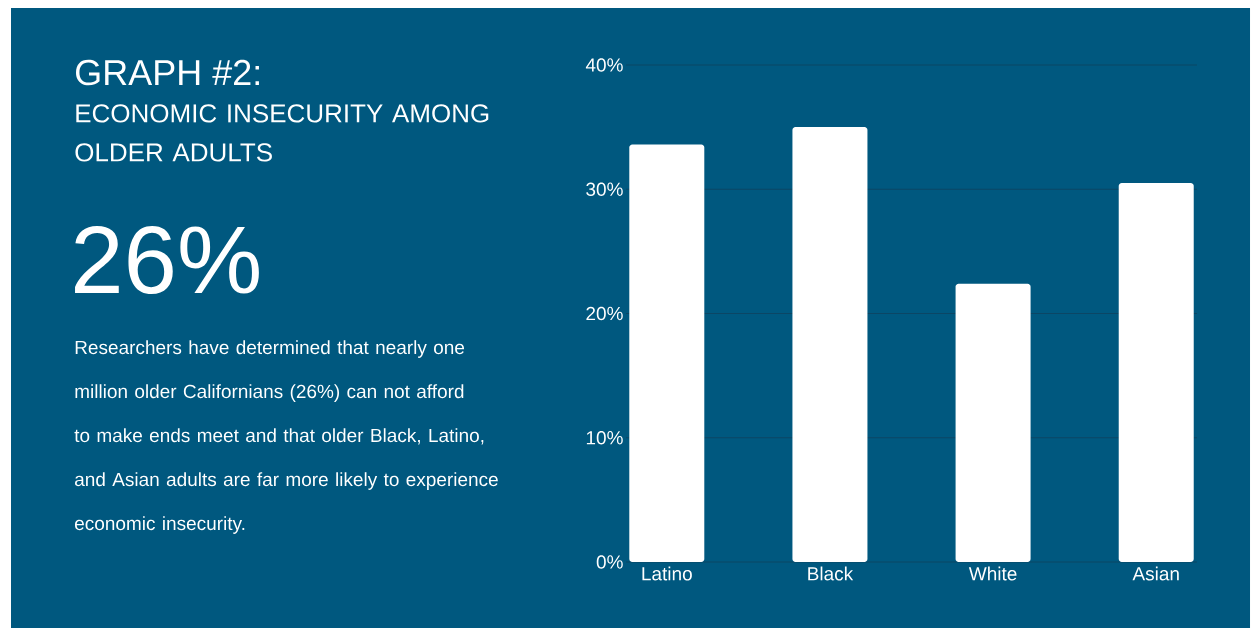 This screenshot has width=1257, height=629. What do you see at coordinates (604, 65) in the screenshot?
I see `y-tick-label: 40%` at bounding box center [604, 65].